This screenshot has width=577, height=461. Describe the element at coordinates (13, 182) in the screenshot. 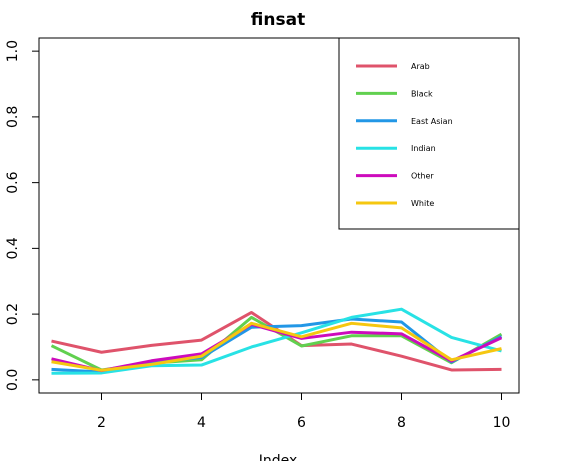

I see `y-tick-label: 0.6` at that location.